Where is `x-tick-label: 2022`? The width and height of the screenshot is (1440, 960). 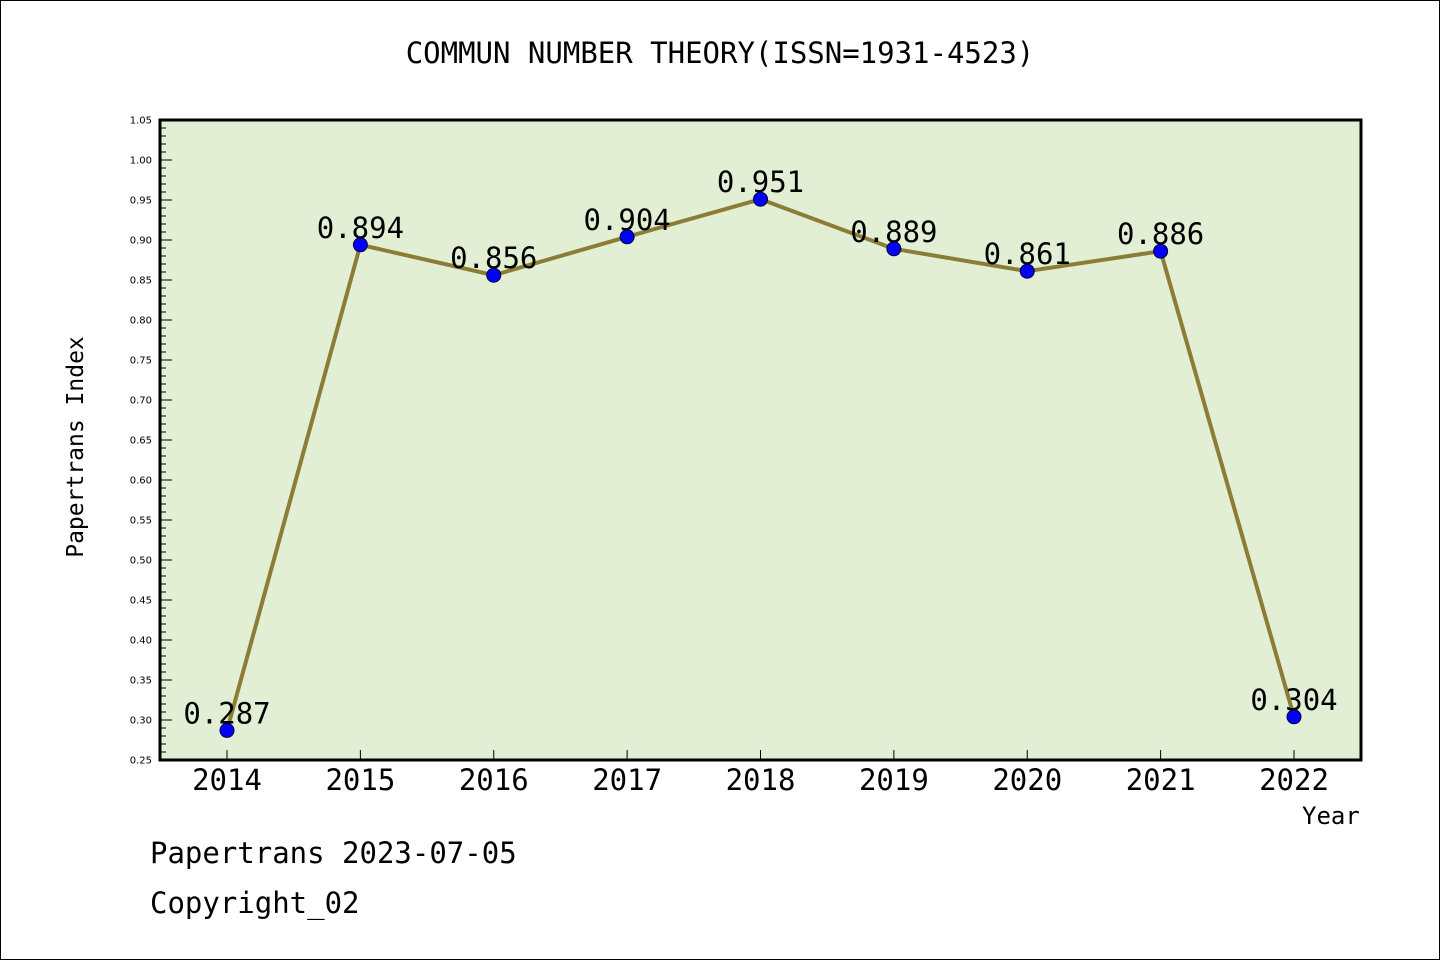 x-tick-label: 2022 is located at coordinates (1294, 780).